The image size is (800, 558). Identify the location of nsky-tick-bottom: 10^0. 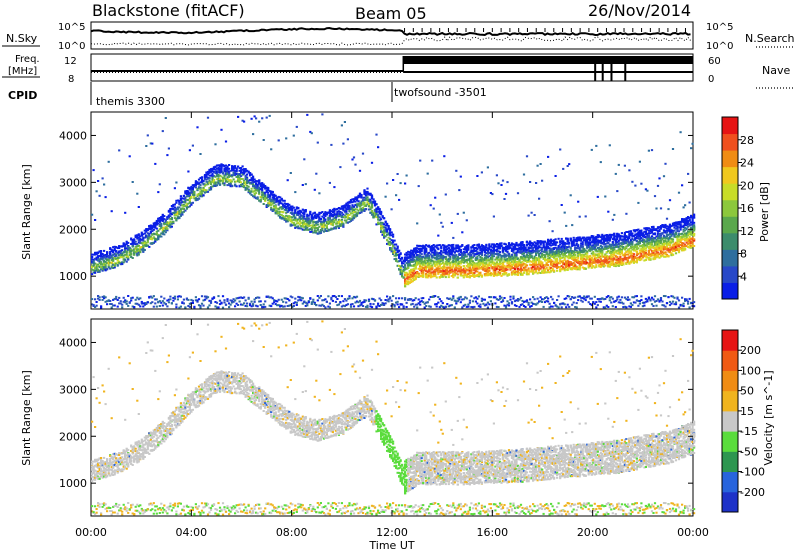
(71, 46).